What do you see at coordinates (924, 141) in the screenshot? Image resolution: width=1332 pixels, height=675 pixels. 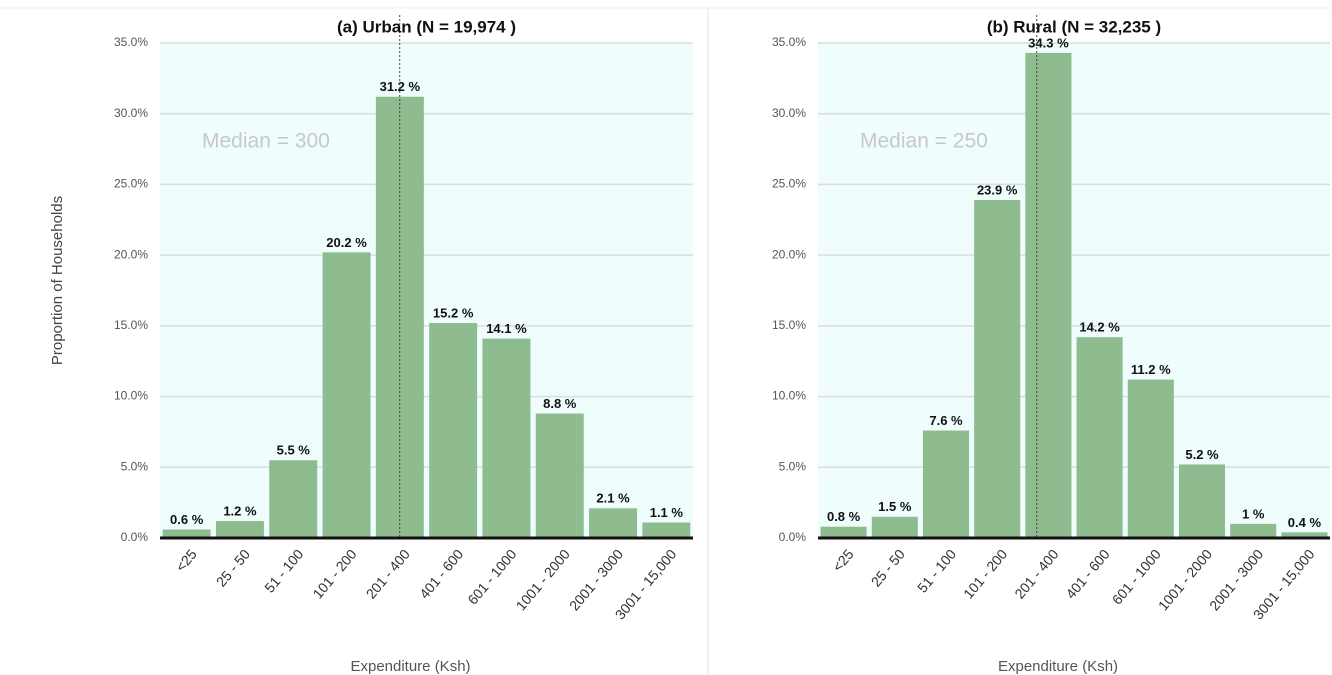 I see `annotation: Median = 250` at bounding box center [924, 141].